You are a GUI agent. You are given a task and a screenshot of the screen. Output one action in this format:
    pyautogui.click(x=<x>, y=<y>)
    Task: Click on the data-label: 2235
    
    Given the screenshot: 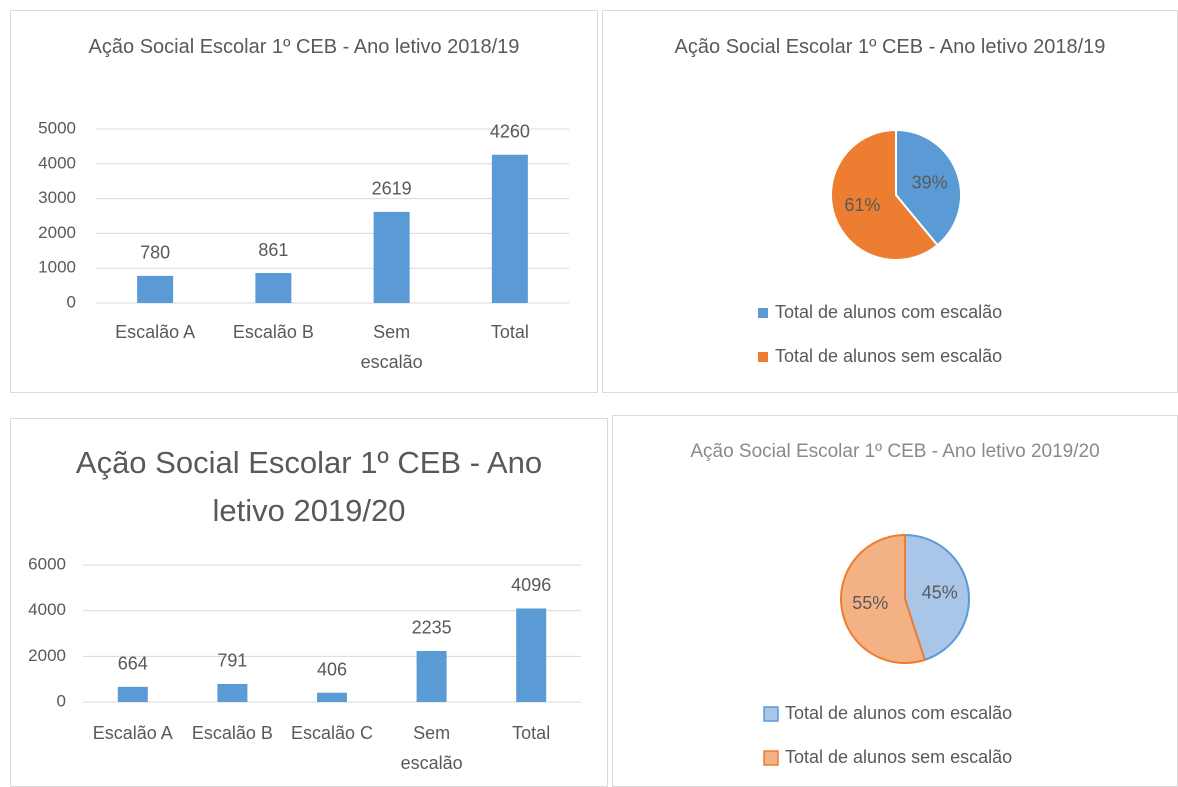 What is the action you would take?
    pyautogui.click(x=432, y=628)
    